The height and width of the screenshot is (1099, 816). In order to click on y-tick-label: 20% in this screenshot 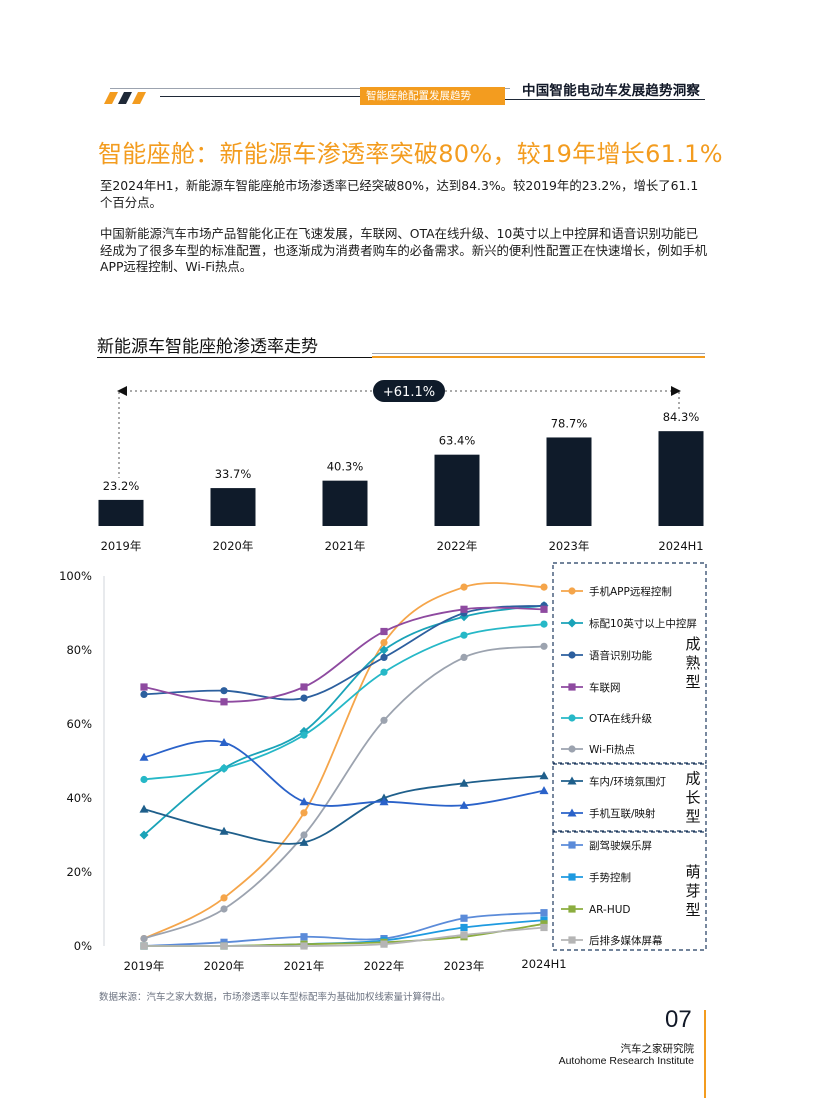, I will do `click(79, 872)`.